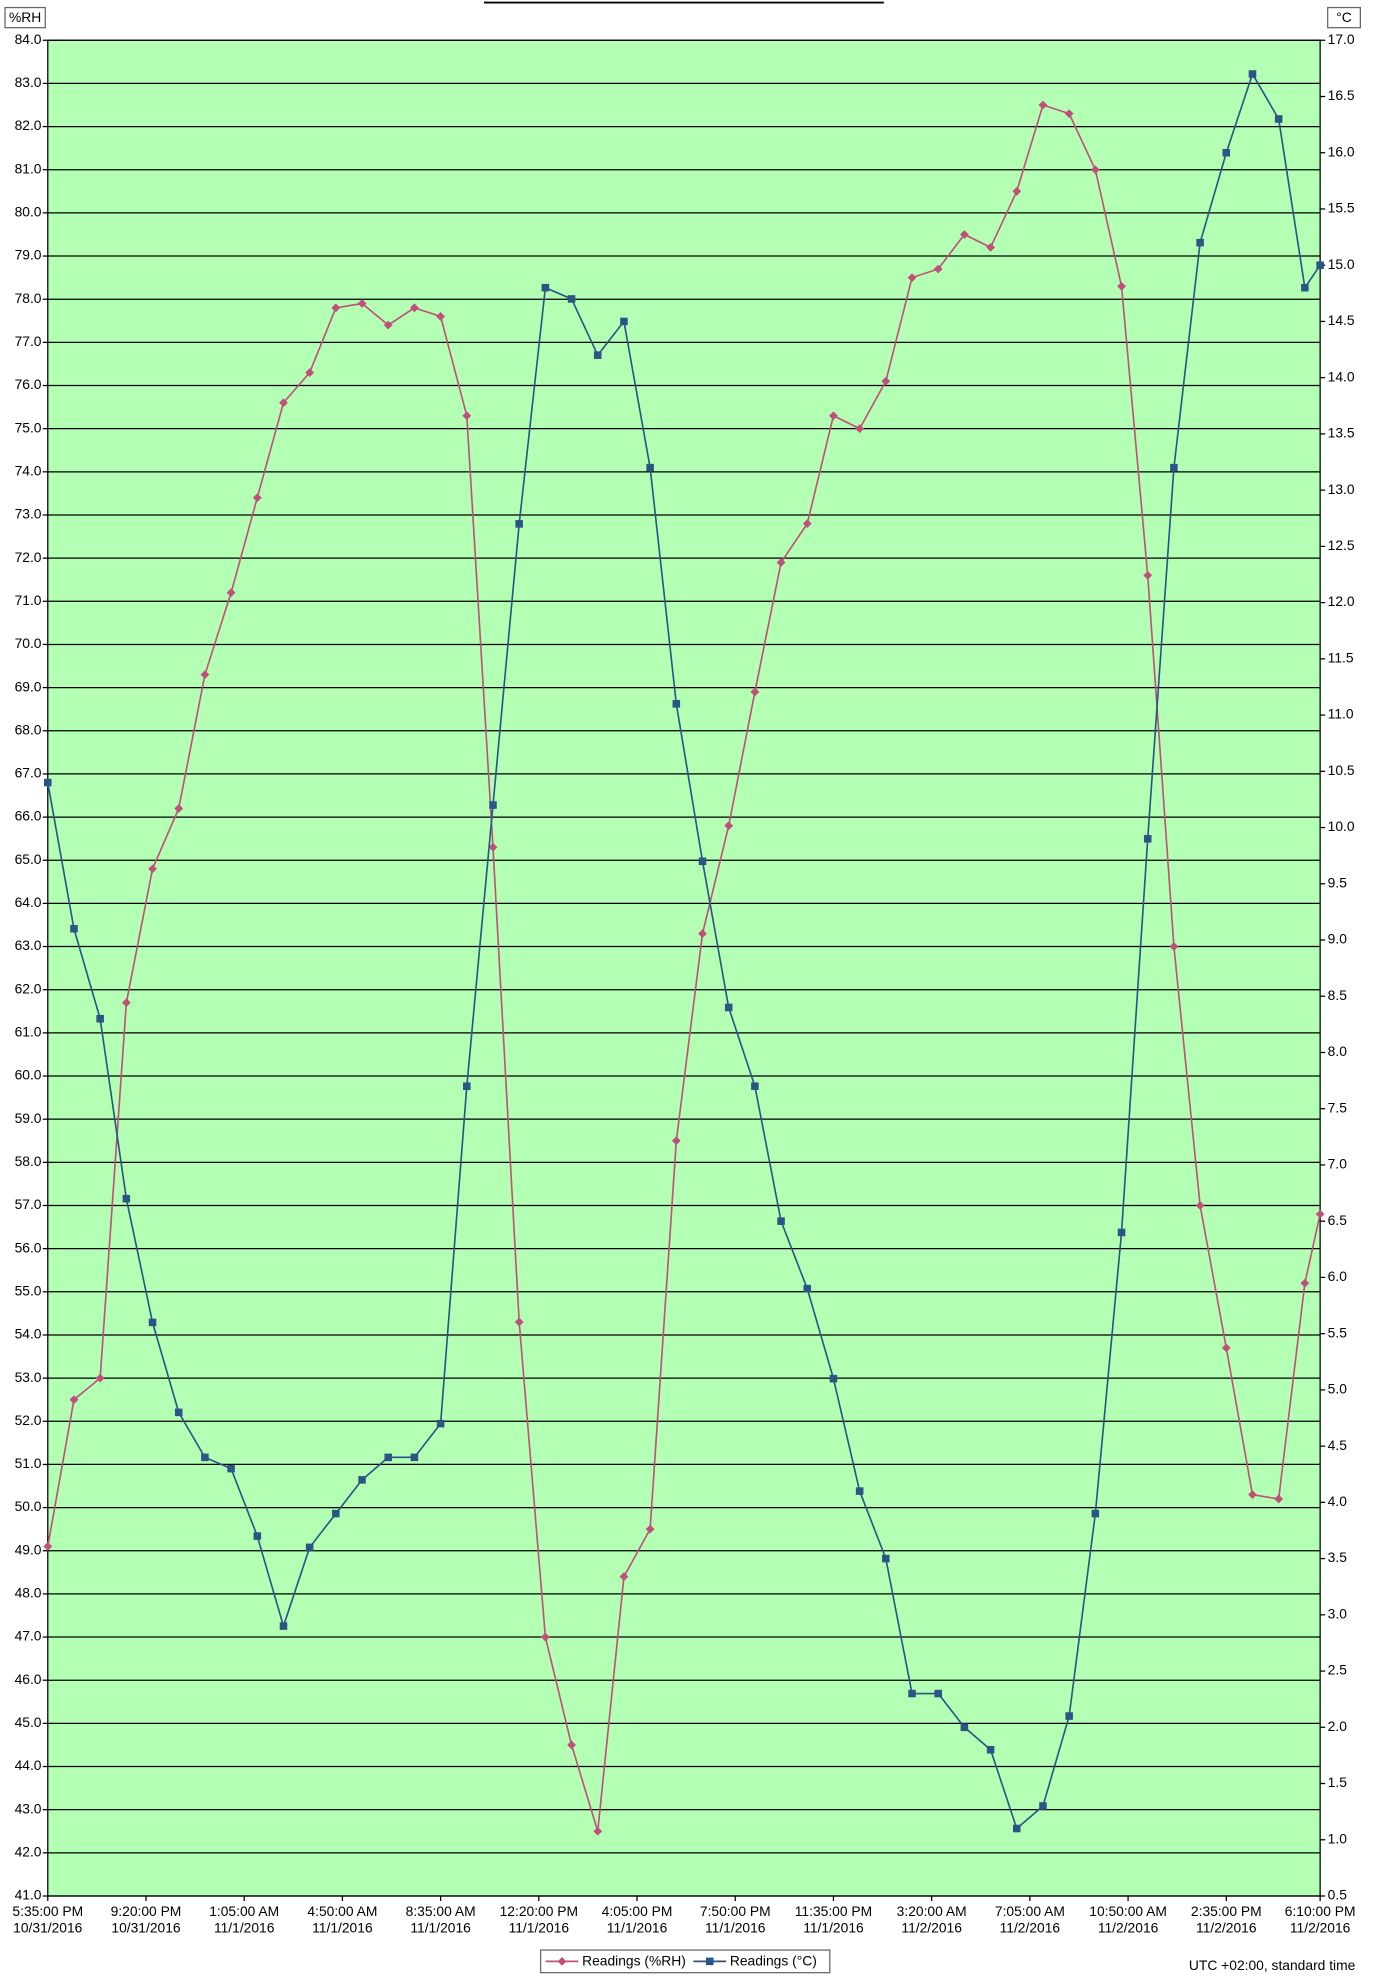 This screenshot has height=1979, width=1383. Describe the element at coordinates (28, 341) in the screenshot. I see `y-tick-label: 77.0` at that location.